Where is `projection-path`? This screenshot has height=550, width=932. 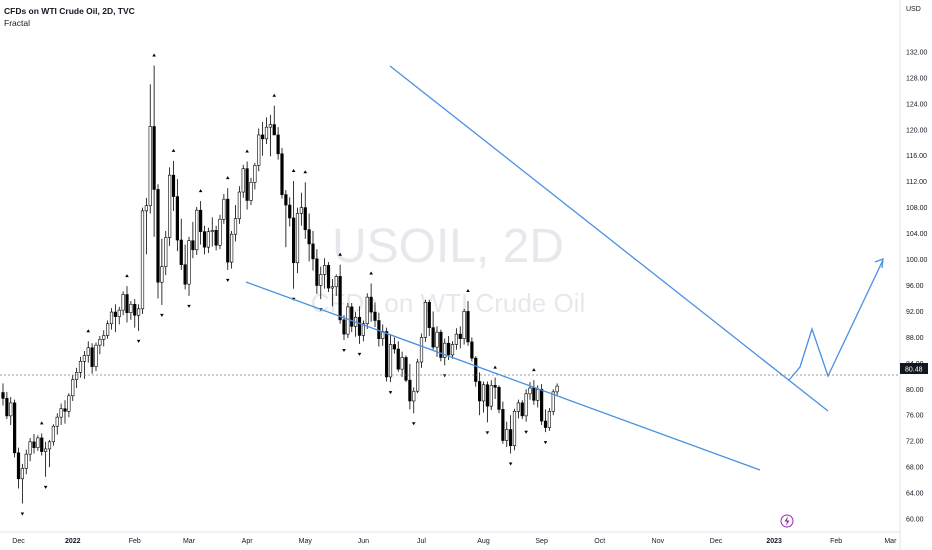
projection-path is located at coordinates (836, 320).